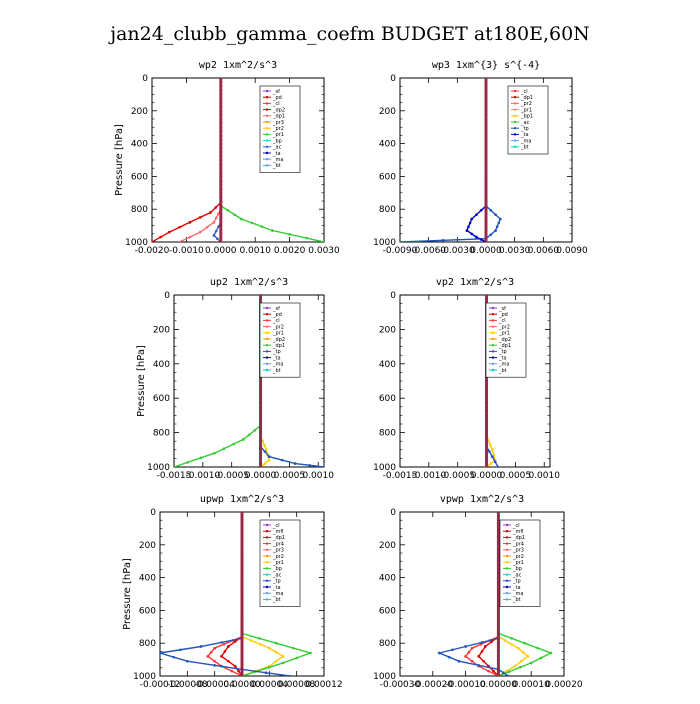 This screenshot has height=704, width=700. I want to click on x-tick-label: -0.00004, so click(214, 685).